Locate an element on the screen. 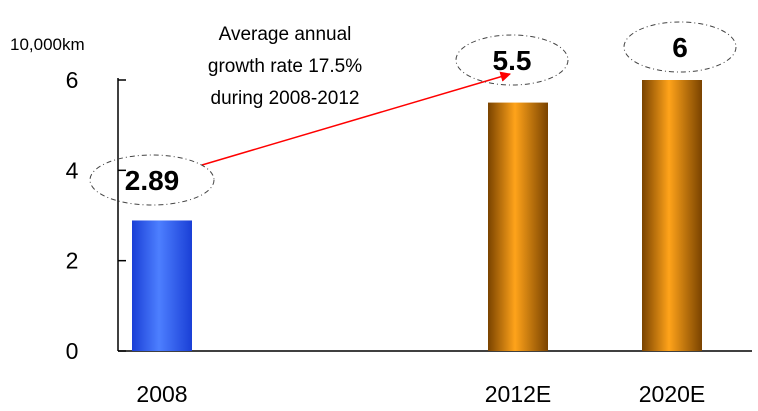 This screenshot has width=758, height=411. data-label: 6 is located at coordinates (680, 47).